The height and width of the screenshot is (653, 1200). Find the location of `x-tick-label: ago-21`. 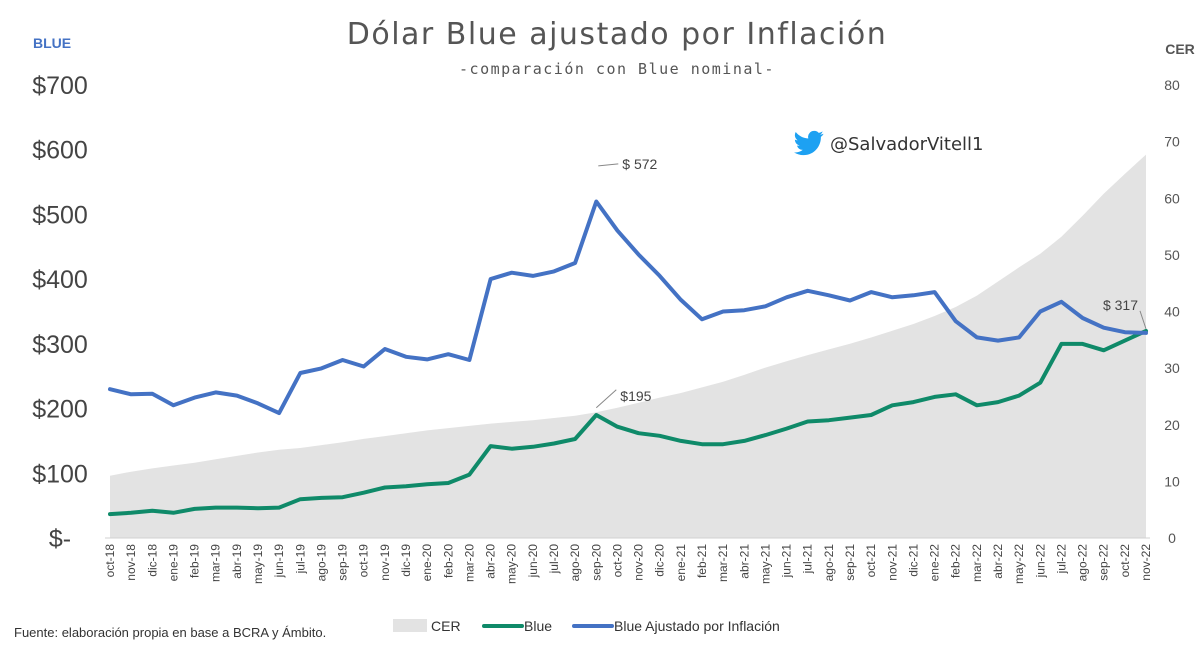

x-tick-label: ago-21 is located at coordinates (829, 563).